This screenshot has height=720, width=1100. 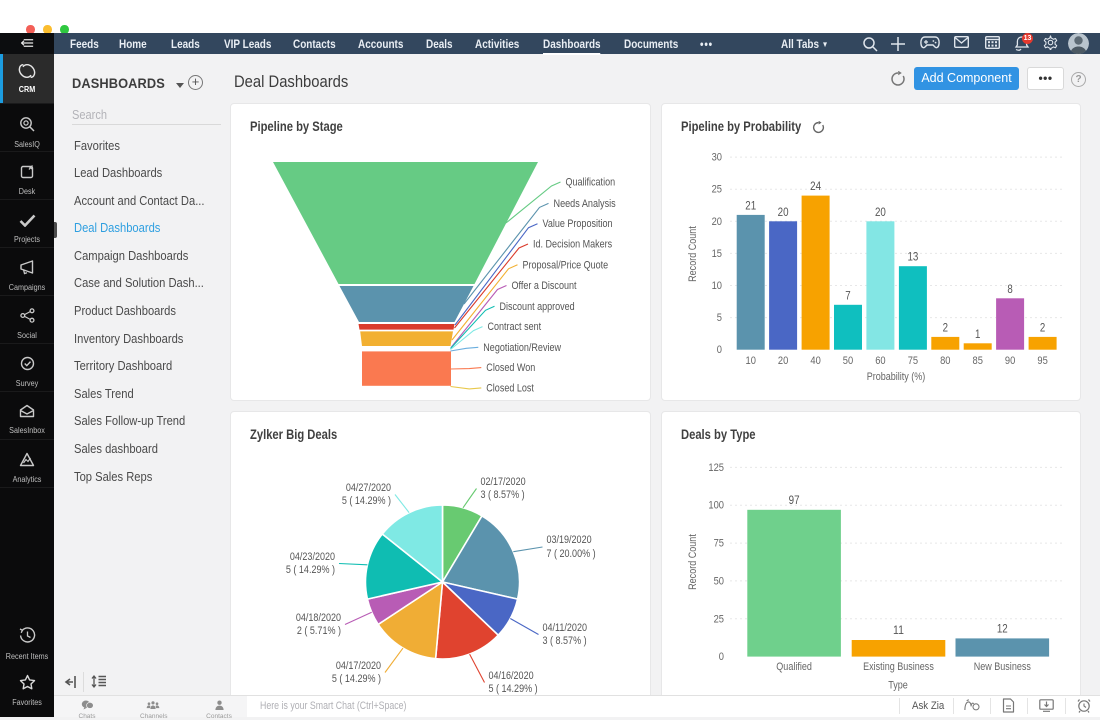 What do you see at coordinates (571, 554) in the screenshot?
I see `svg-text: 7 ( 20.00% )` at bounding box center [571, 554].